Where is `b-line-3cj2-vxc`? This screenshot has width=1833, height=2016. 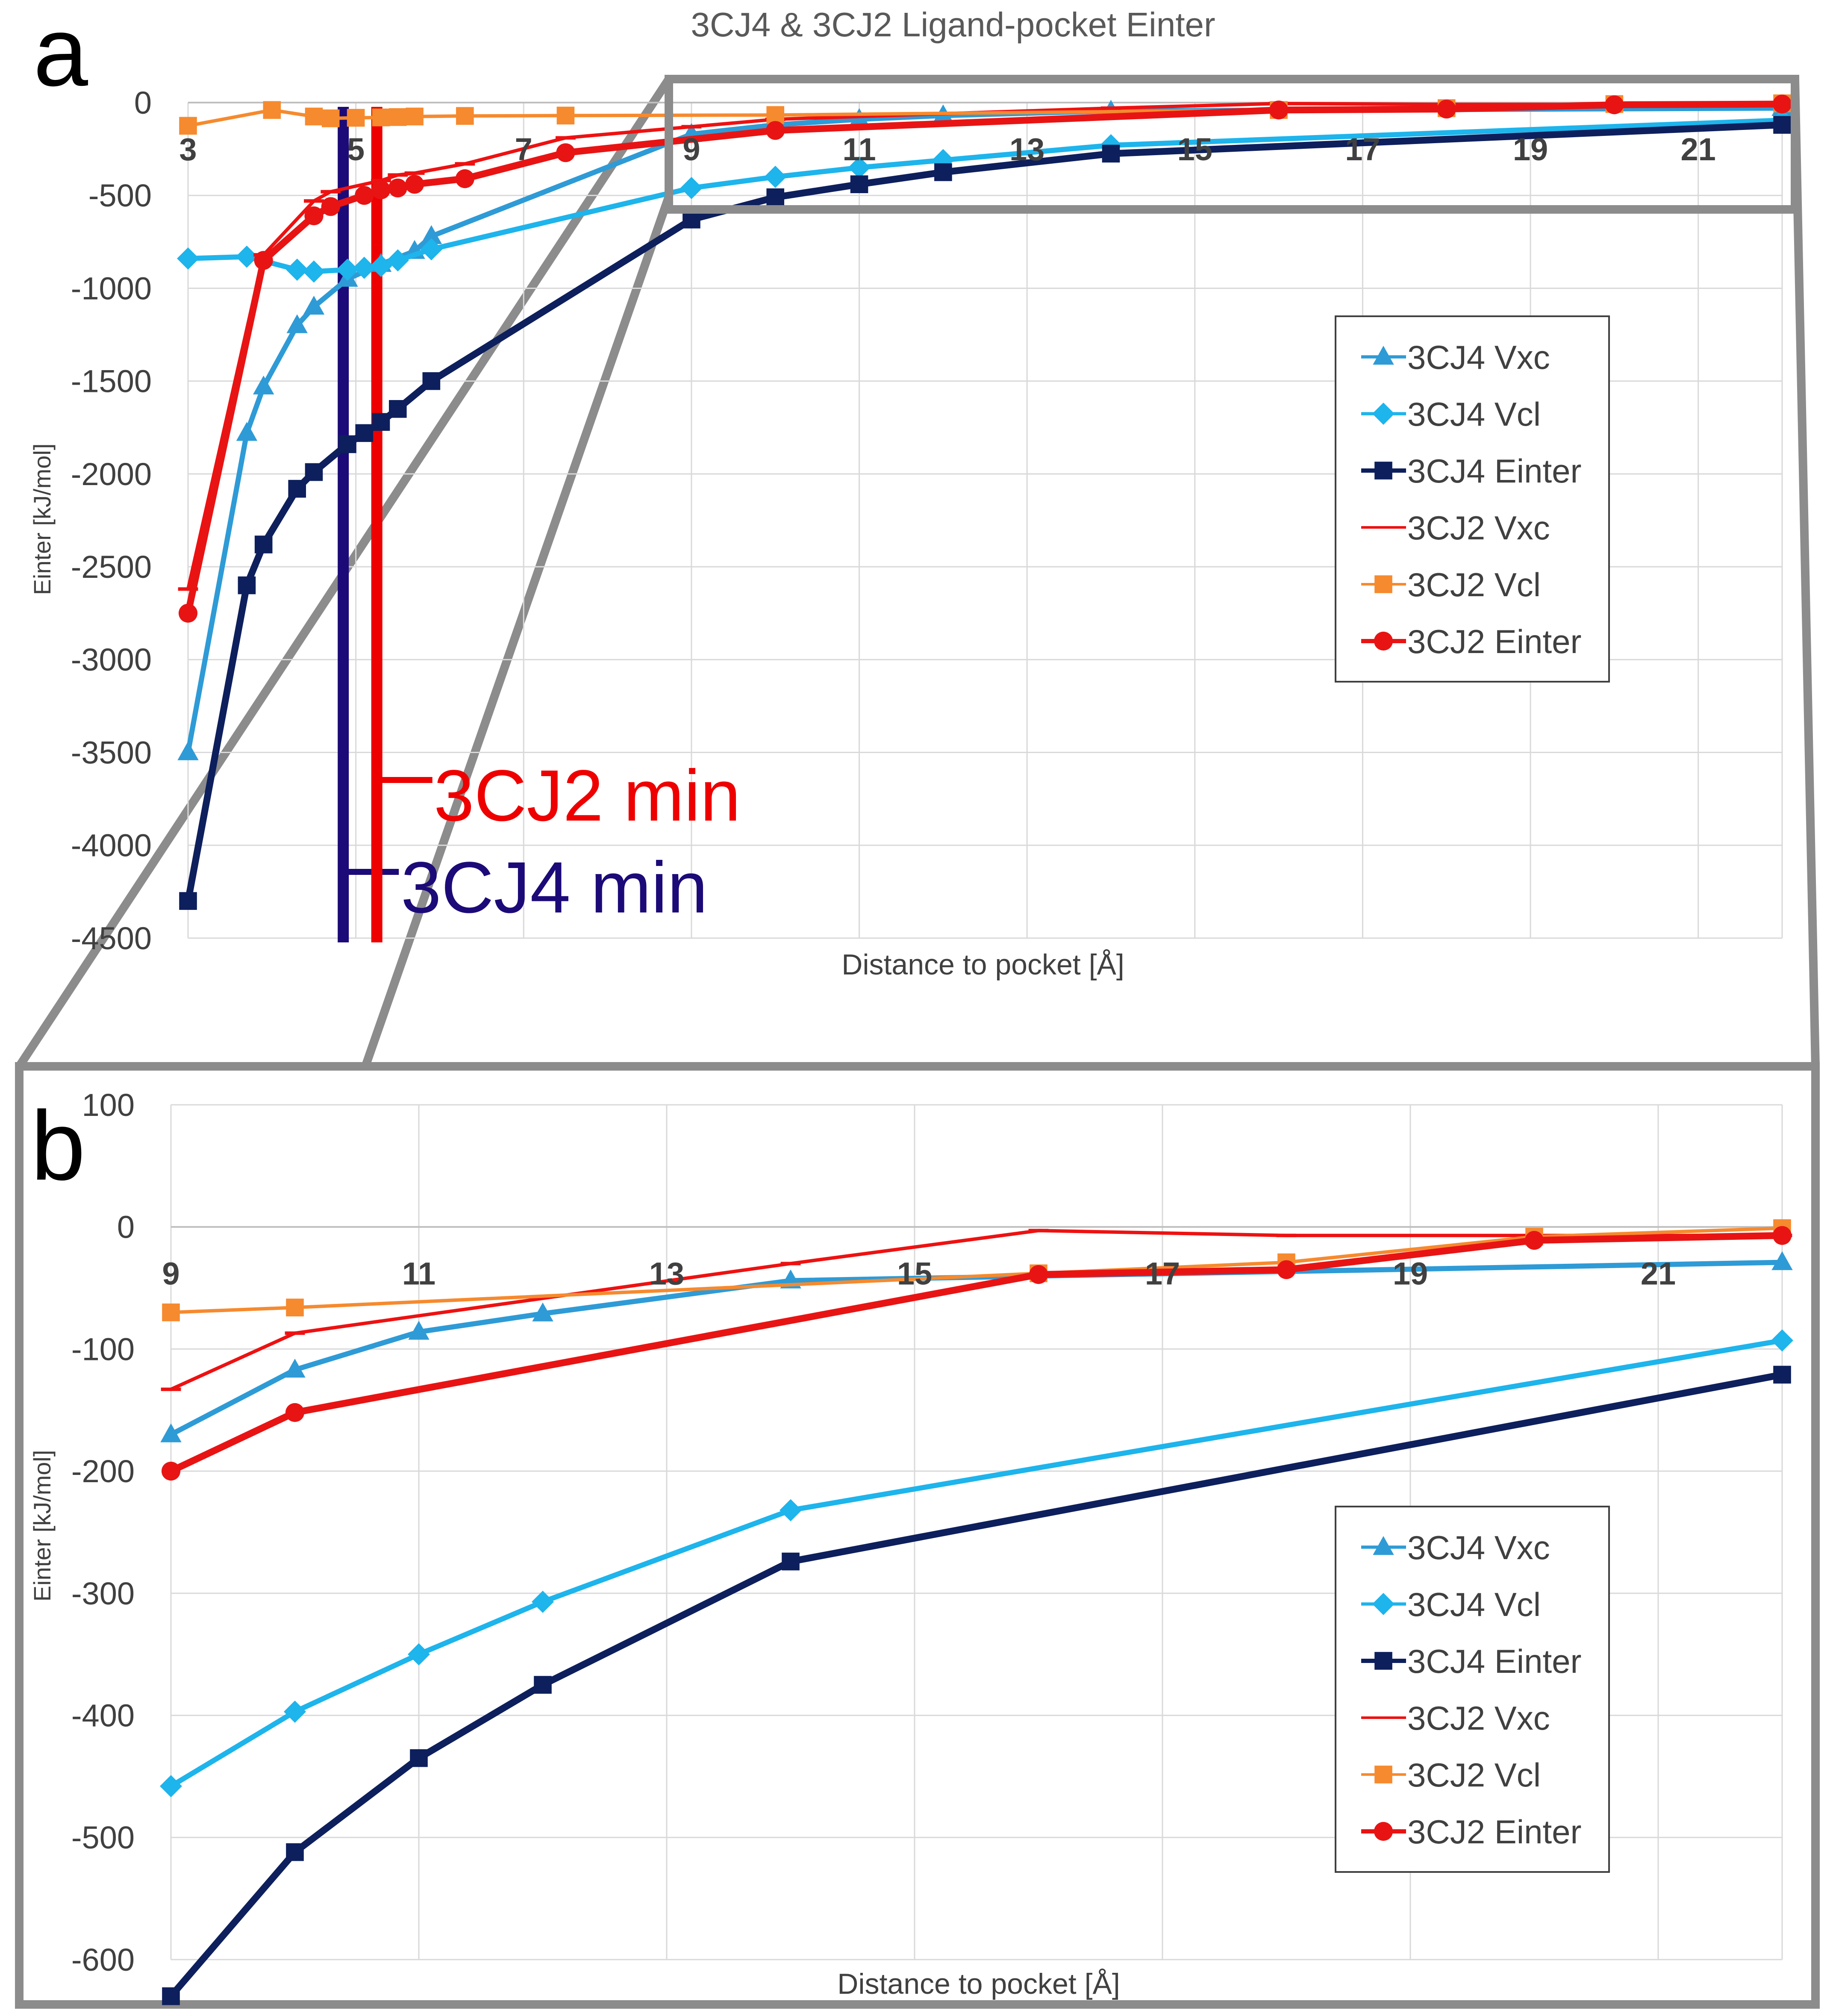 b-line-3cj2-vxc is located at coordinates (976, 1310).